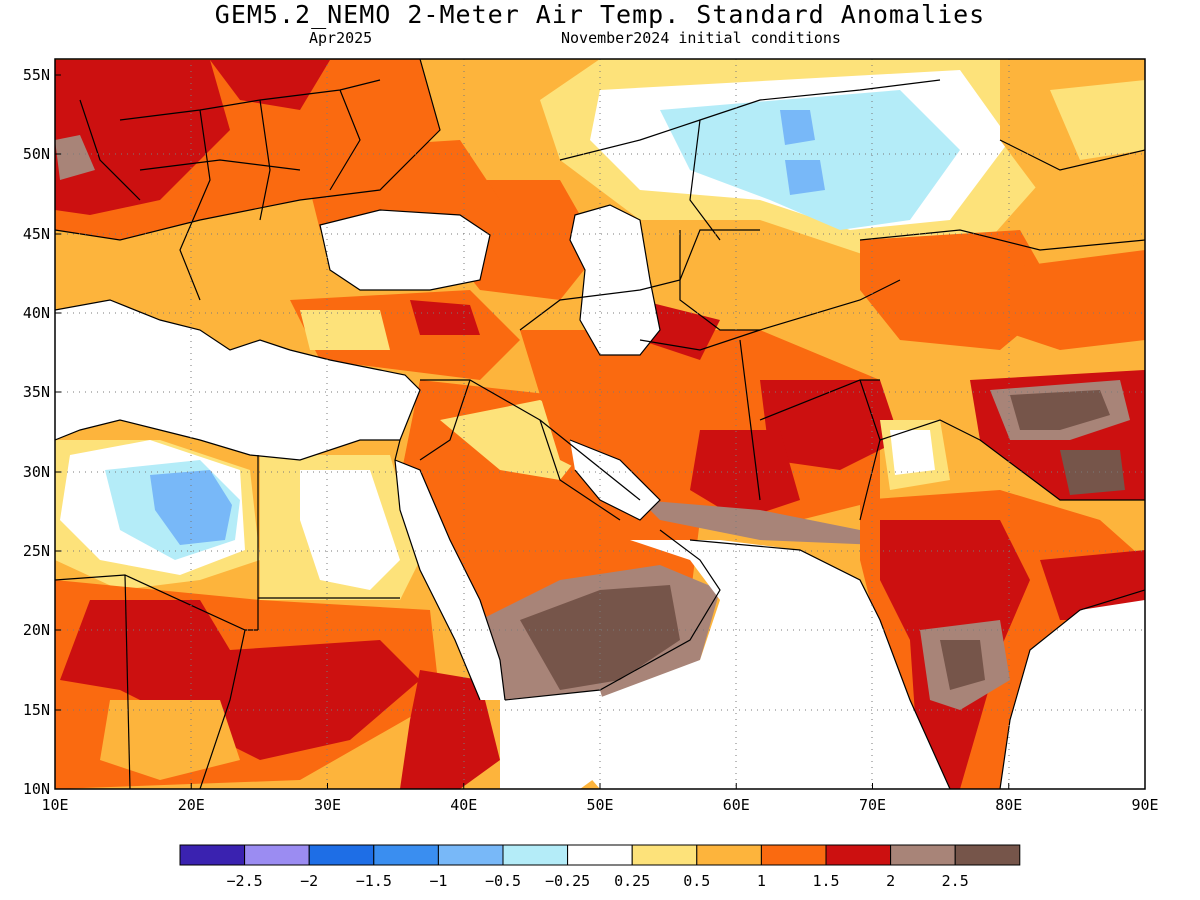 This screenshot has height=900, width=1200. What do you see at coordinates (599, 805) in the screenshot?
I see `lon-label: 50E` at bounding box center [599, 805].